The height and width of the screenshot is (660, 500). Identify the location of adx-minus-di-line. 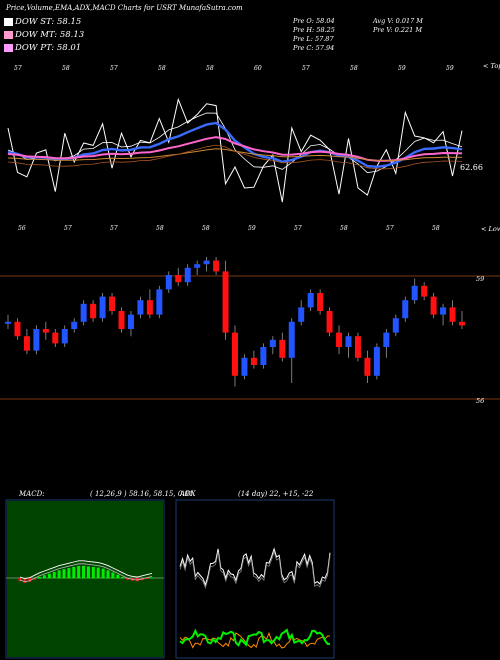
(254, 640).